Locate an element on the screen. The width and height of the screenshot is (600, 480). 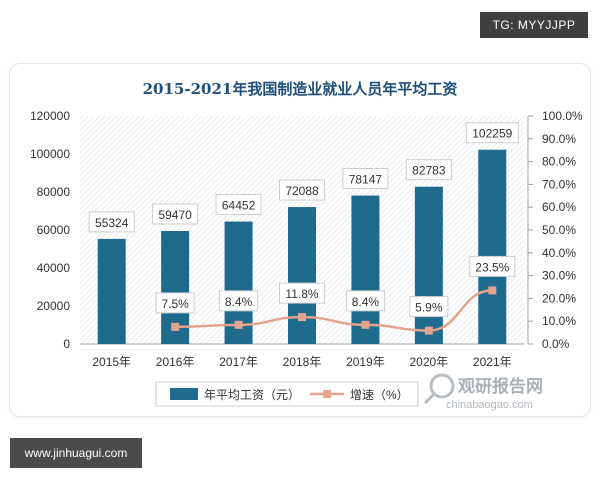
site-watermark: www.jinhuagui.com is located at coordinates (76, 453).